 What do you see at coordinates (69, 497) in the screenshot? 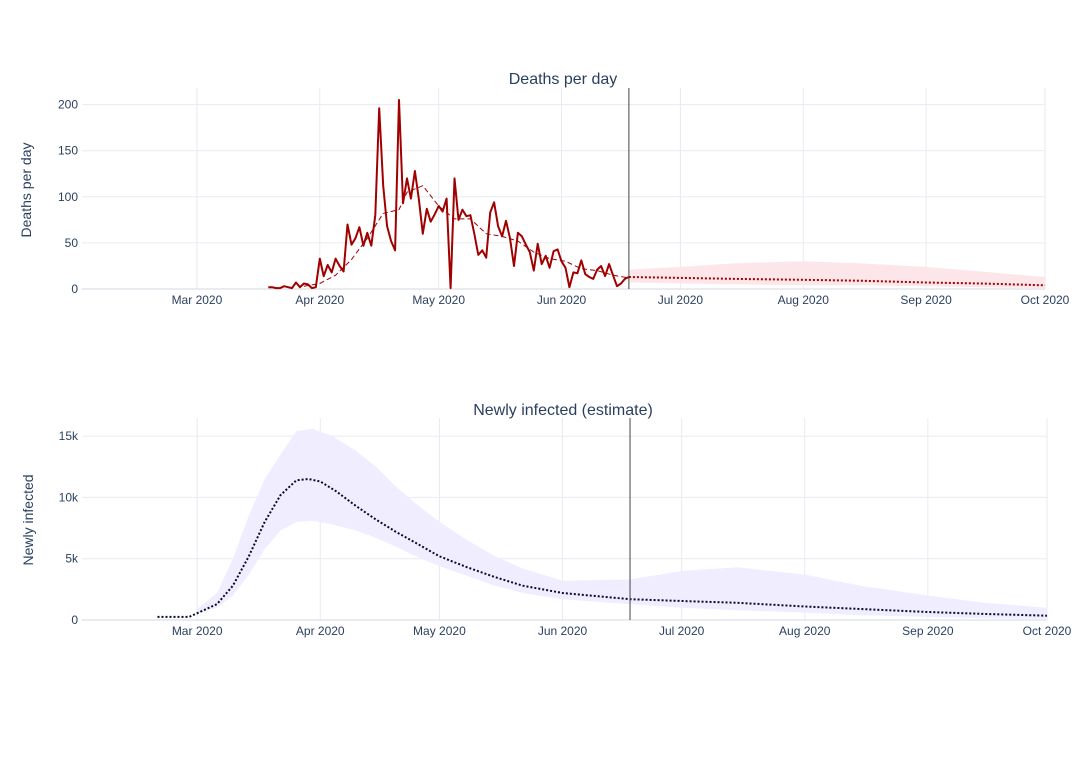
I see `infected-y-tick-label: 10k` at bounding box center [69, 497].